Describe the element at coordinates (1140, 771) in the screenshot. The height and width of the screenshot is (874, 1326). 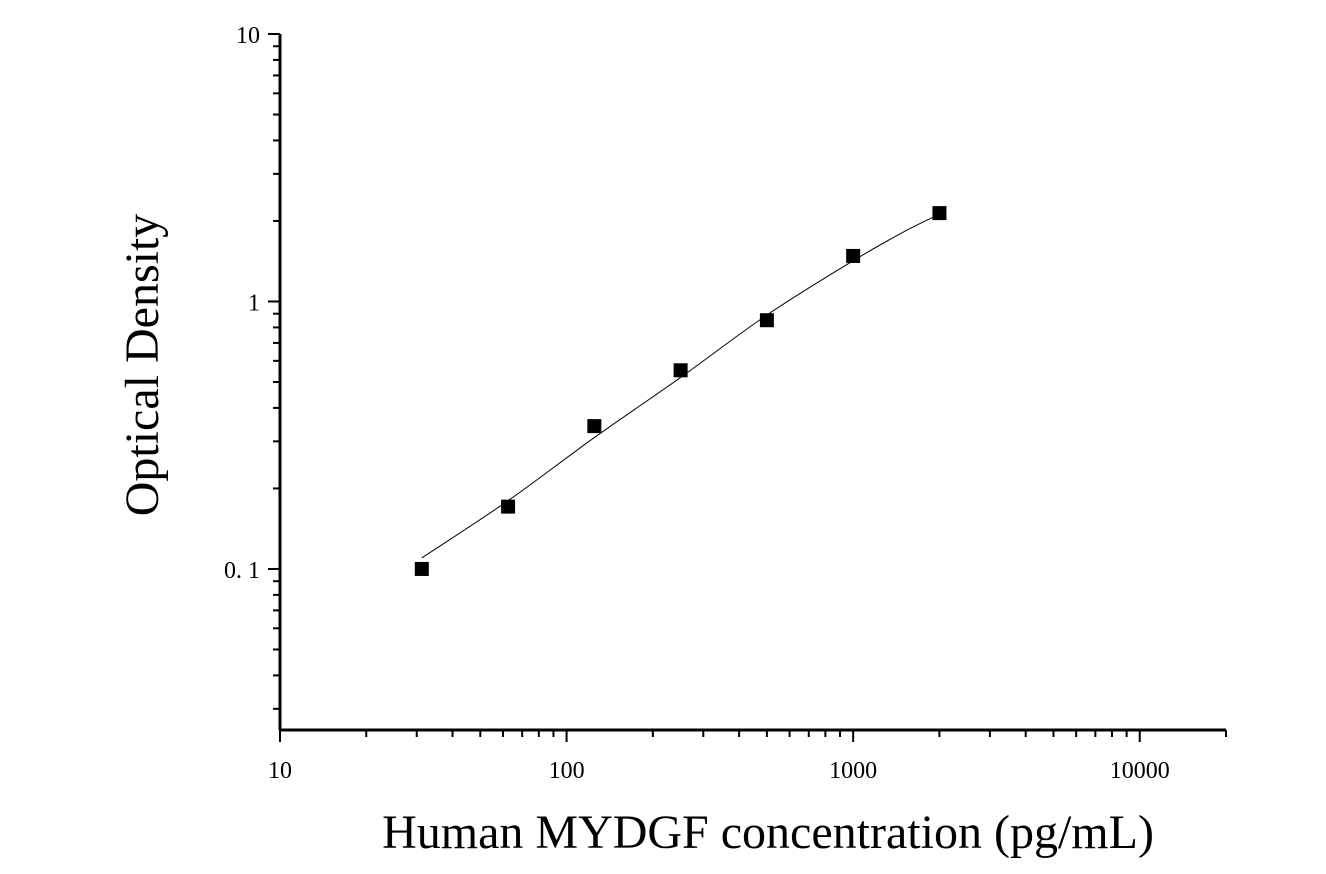
I see `x-tick-label: 10000` at that location.